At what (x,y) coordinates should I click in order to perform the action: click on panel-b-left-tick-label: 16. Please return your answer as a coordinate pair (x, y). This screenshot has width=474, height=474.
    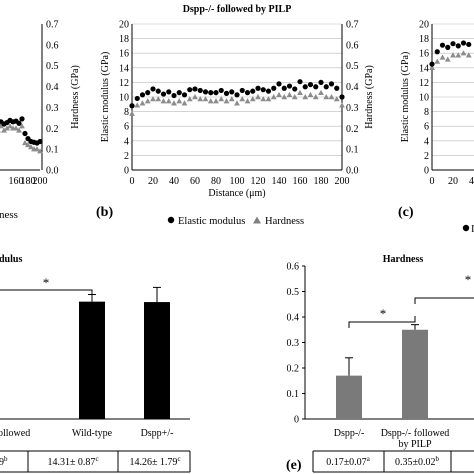
    Looking at the image, I should click on (124, 54).